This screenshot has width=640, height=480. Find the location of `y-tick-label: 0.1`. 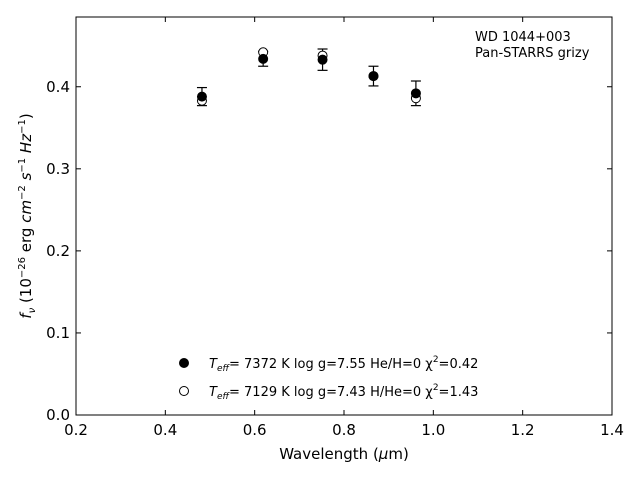

y-tick-label: 0.1 is located at coordinates (58, 333).